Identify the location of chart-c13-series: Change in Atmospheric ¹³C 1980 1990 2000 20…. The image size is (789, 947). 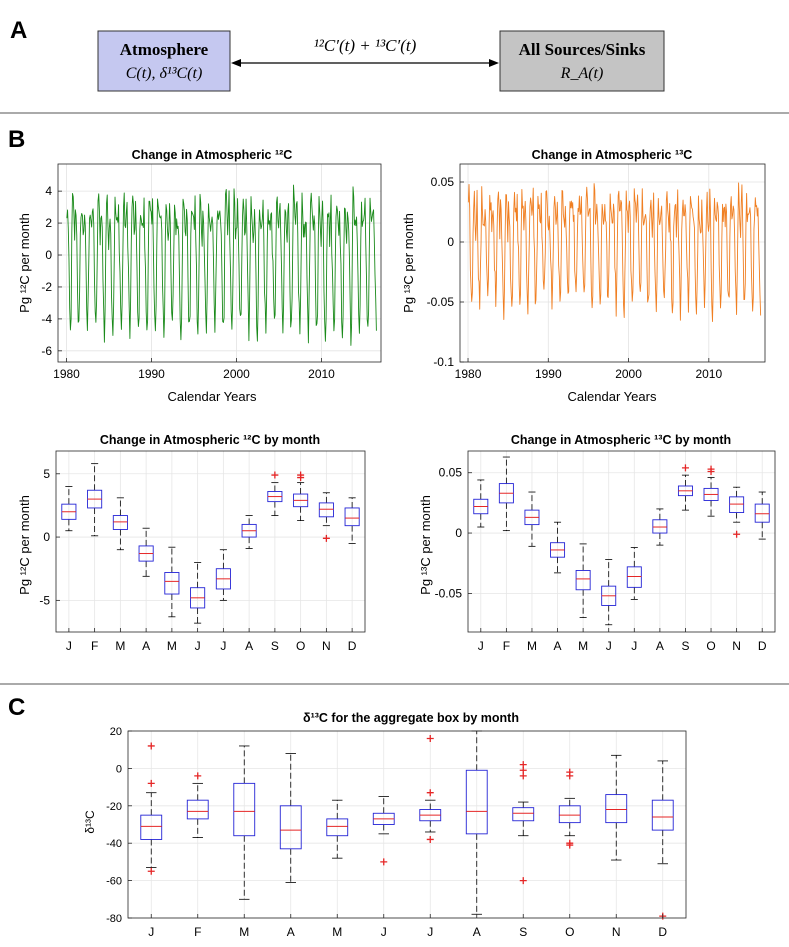
(583, 276).